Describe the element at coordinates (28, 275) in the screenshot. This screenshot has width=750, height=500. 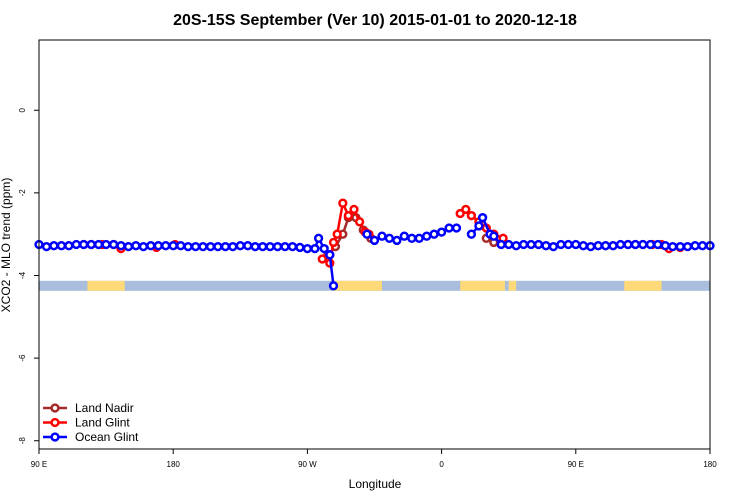
I see `y-axis: 0 -2 -4 -6 -8` at that location.